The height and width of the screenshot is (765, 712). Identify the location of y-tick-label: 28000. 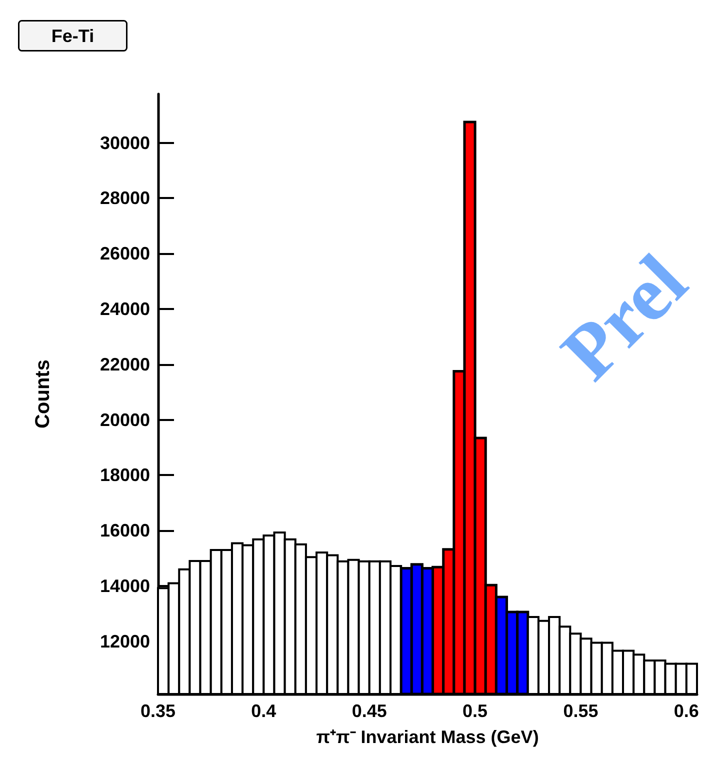
(125, 198).